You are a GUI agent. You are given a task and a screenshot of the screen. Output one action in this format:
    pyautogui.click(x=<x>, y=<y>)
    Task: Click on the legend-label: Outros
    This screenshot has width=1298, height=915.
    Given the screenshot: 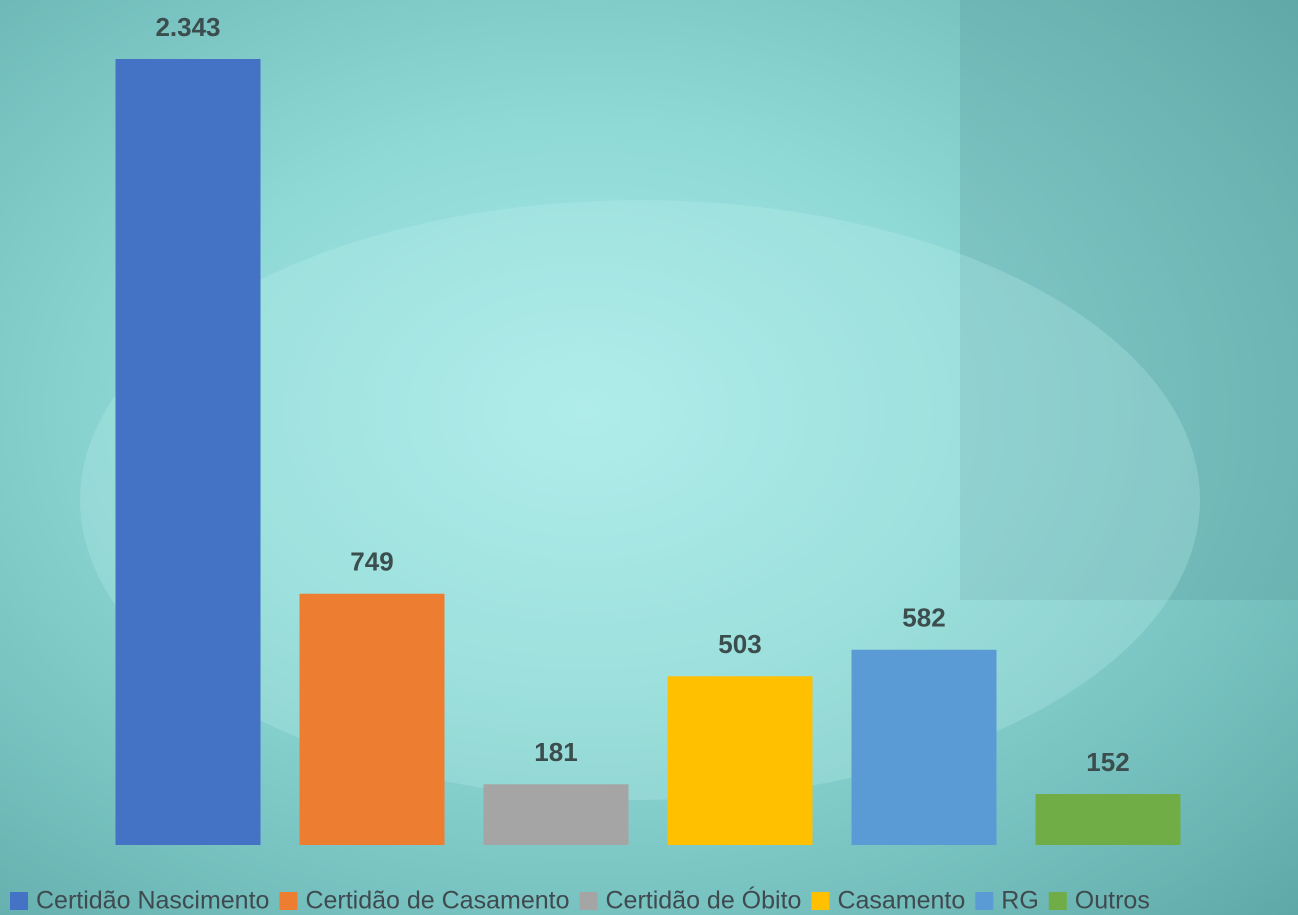 What is the action you would take?
    pyautogui.click(x=1112, y=901)
    